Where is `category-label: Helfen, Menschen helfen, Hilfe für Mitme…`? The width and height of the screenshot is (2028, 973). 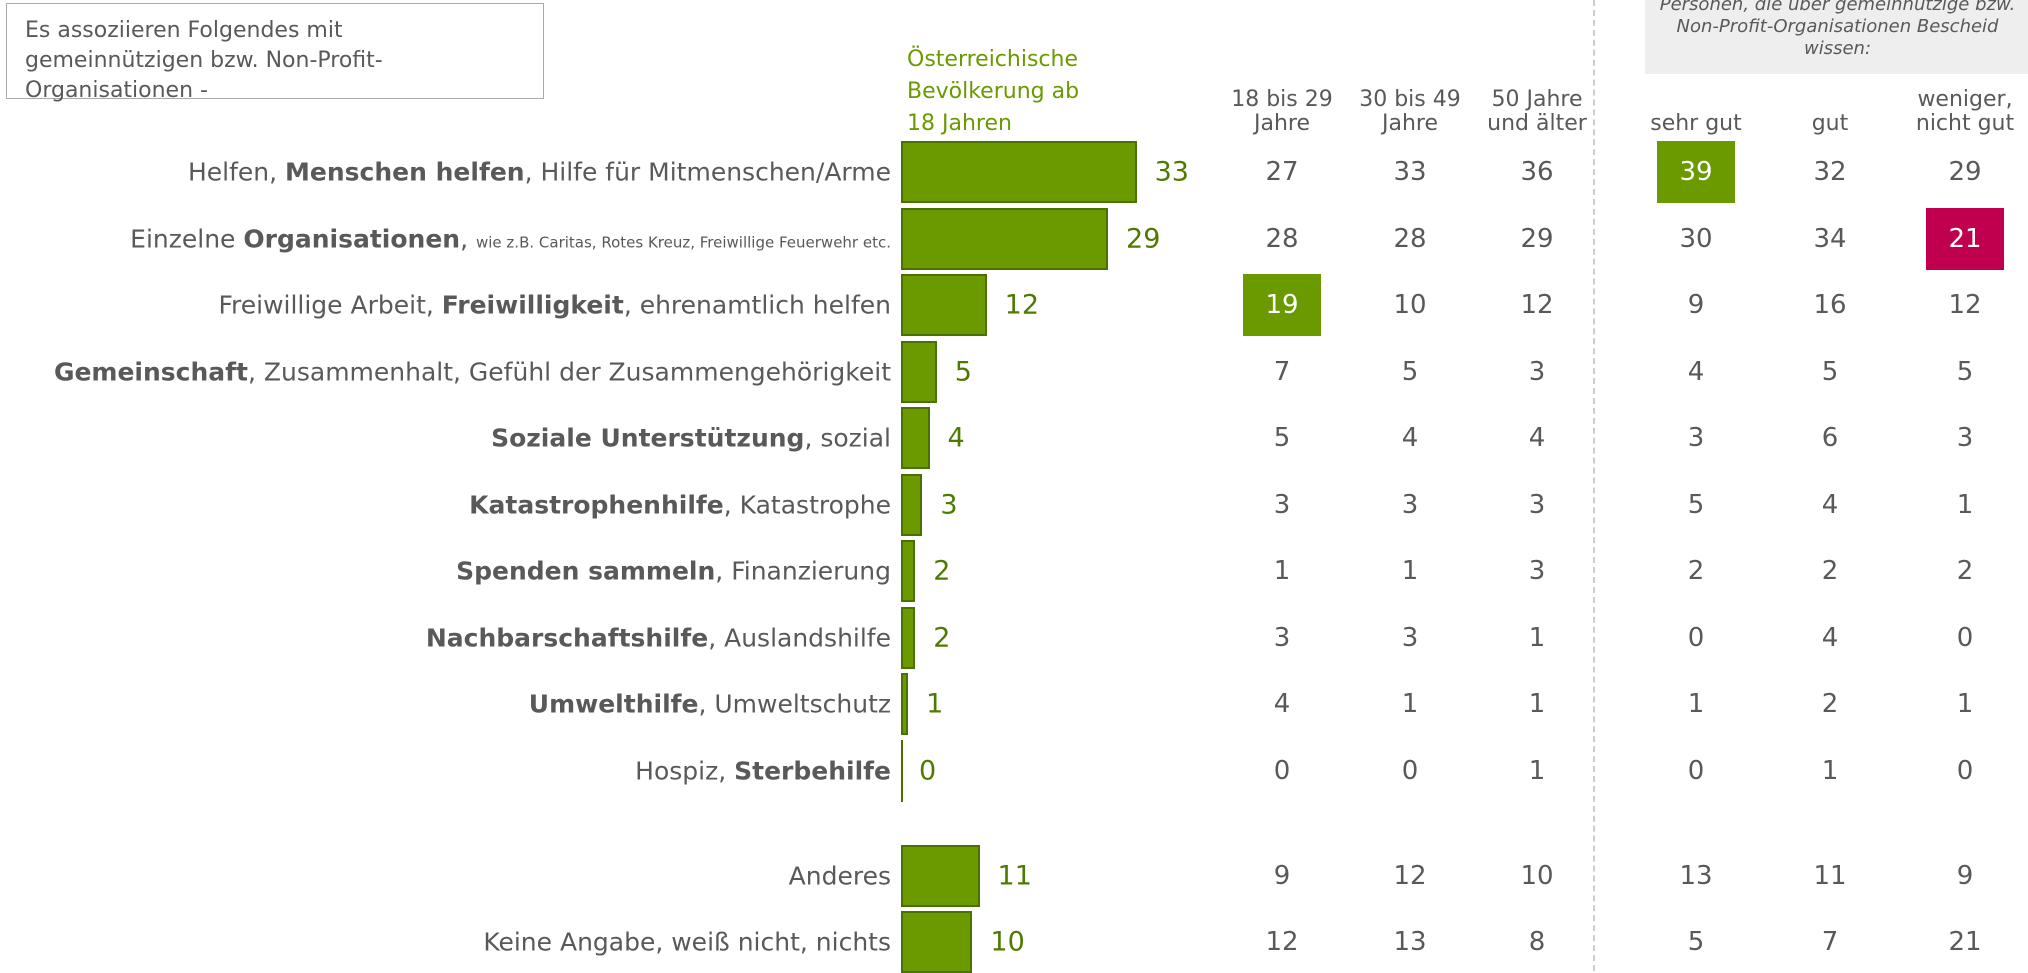 category-label: Helfen, Menschen helfen, Hilfe für Mitme… is located at coordinates (539, 172).